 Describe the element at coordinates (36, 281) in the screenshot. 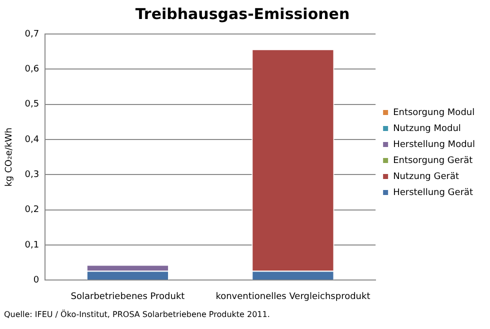

I see `y-tick-label: 0` at that location.